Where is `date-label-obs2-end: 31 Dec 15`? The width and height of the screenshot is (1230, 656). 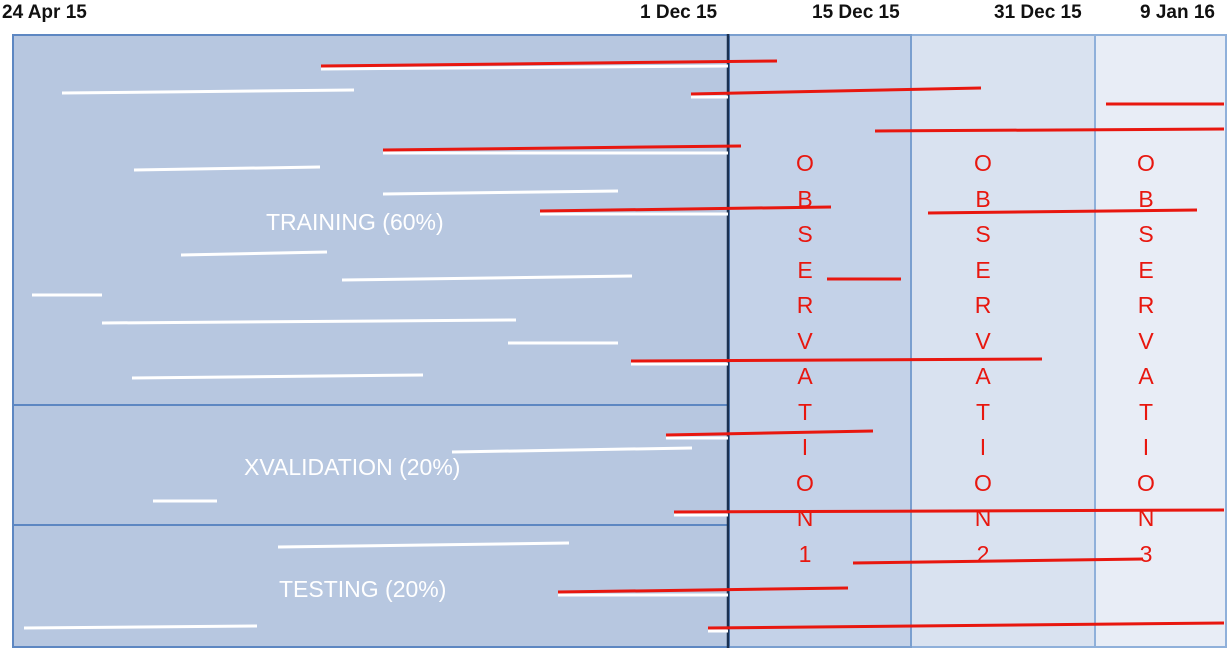
date-label-obs2-end: 31 Dec 15 is located at coordinates (1038, 12).